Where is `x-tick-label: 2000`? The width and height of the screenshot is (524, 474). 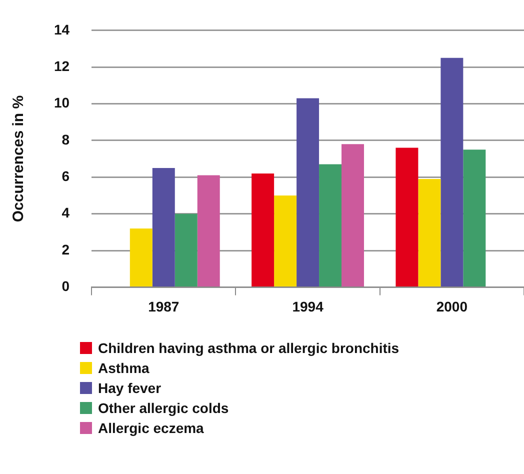 x-tick-label: 2000 is located at coordinates (452, 306).